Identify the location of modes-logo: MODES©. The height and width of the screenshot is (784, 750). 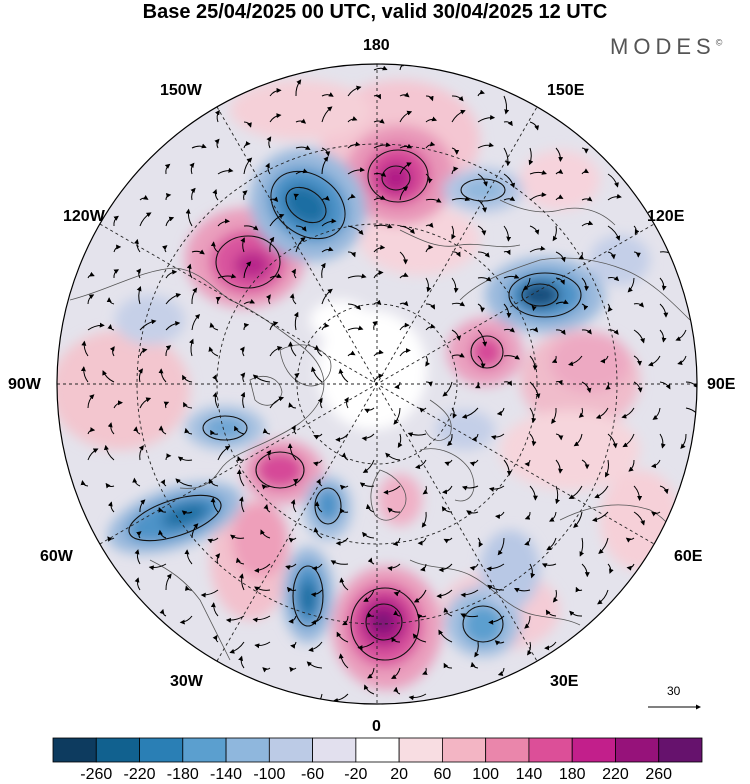
(666, 46).